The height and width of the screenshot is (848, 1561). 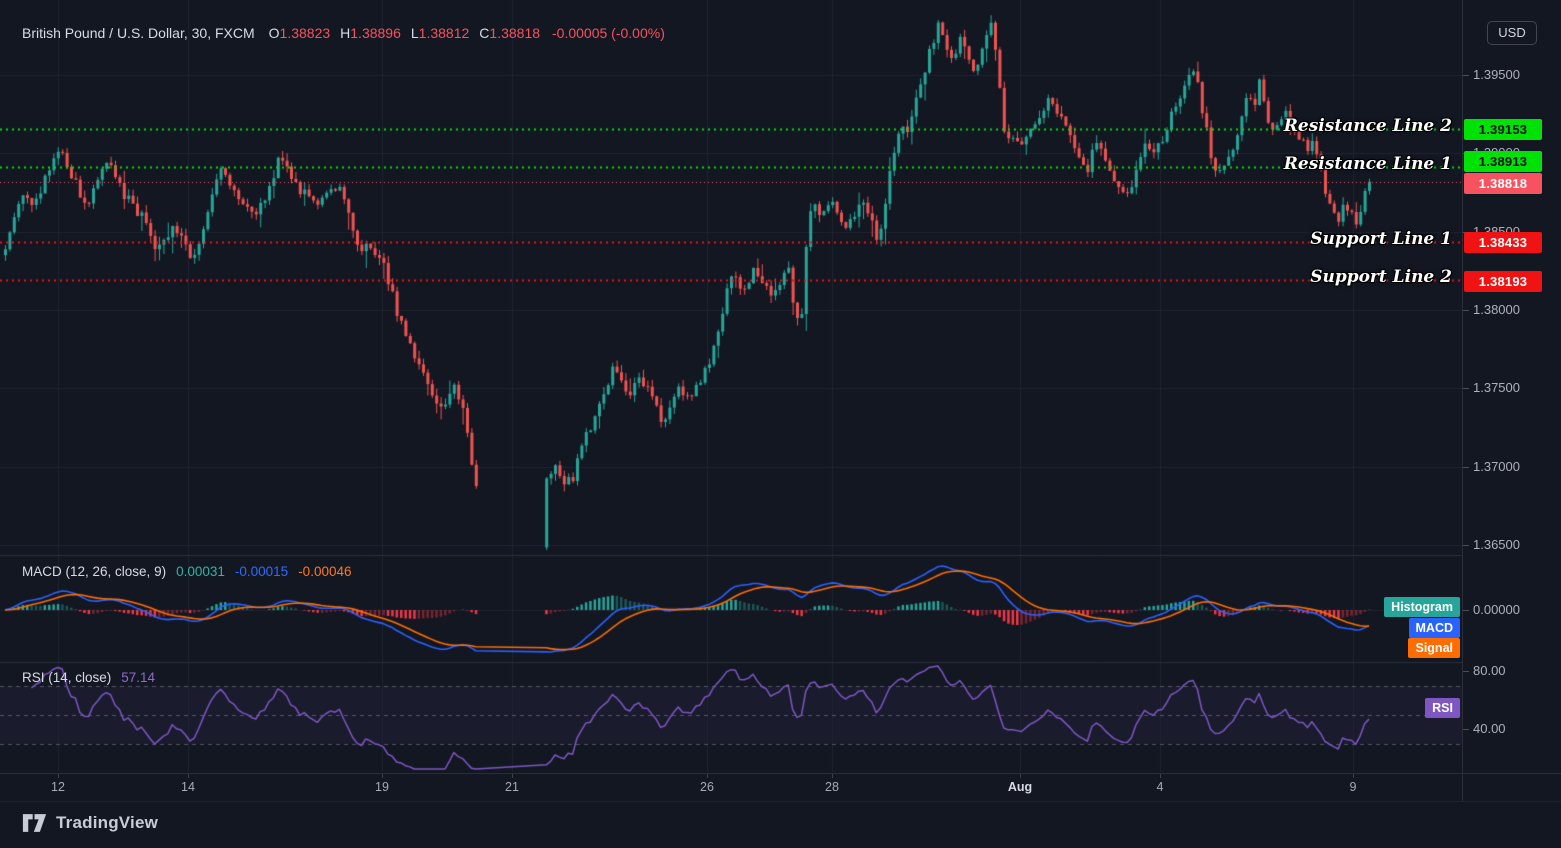 I want to click on price-tick-label: 1.36500, so click(x=1496, y=544).